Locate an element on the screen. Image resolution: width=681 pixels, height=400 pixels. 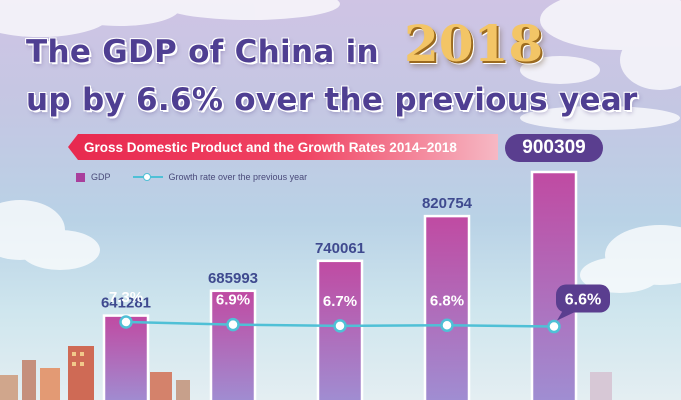
growth-point-2016 is located at coordinates (340, 326).